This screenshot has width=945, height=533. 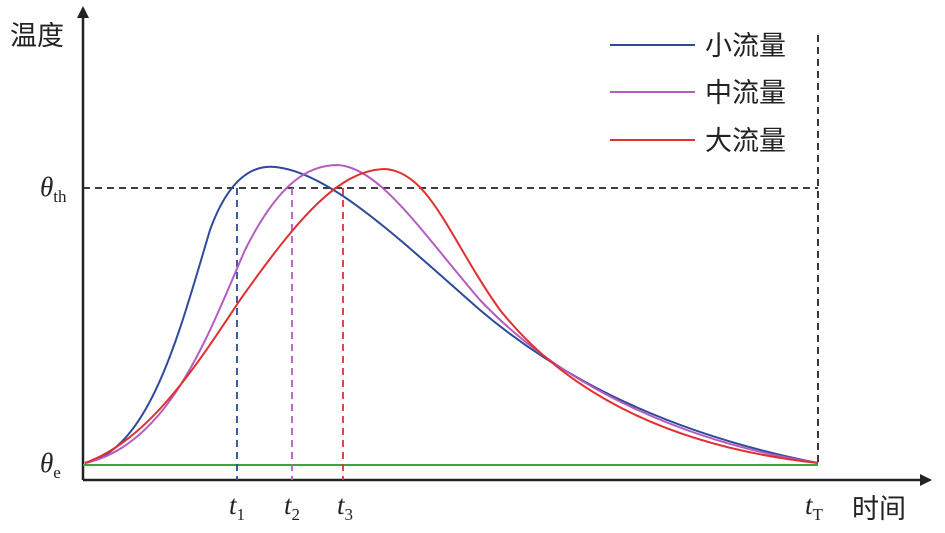 What do you see at coordinates (292, 507) in the screenshot?
I see `x-mark: t2` at bounding box center [292, 507].